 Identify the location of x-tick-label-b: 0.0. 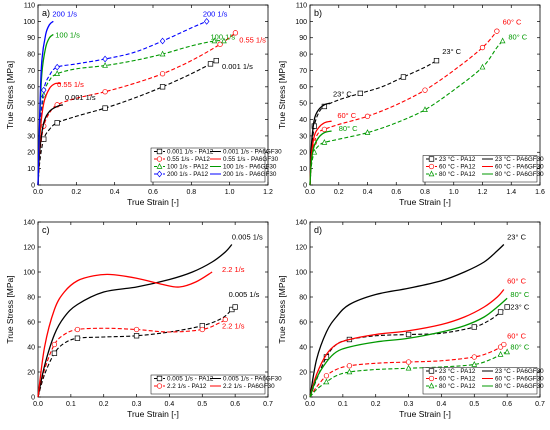
(310, 192).